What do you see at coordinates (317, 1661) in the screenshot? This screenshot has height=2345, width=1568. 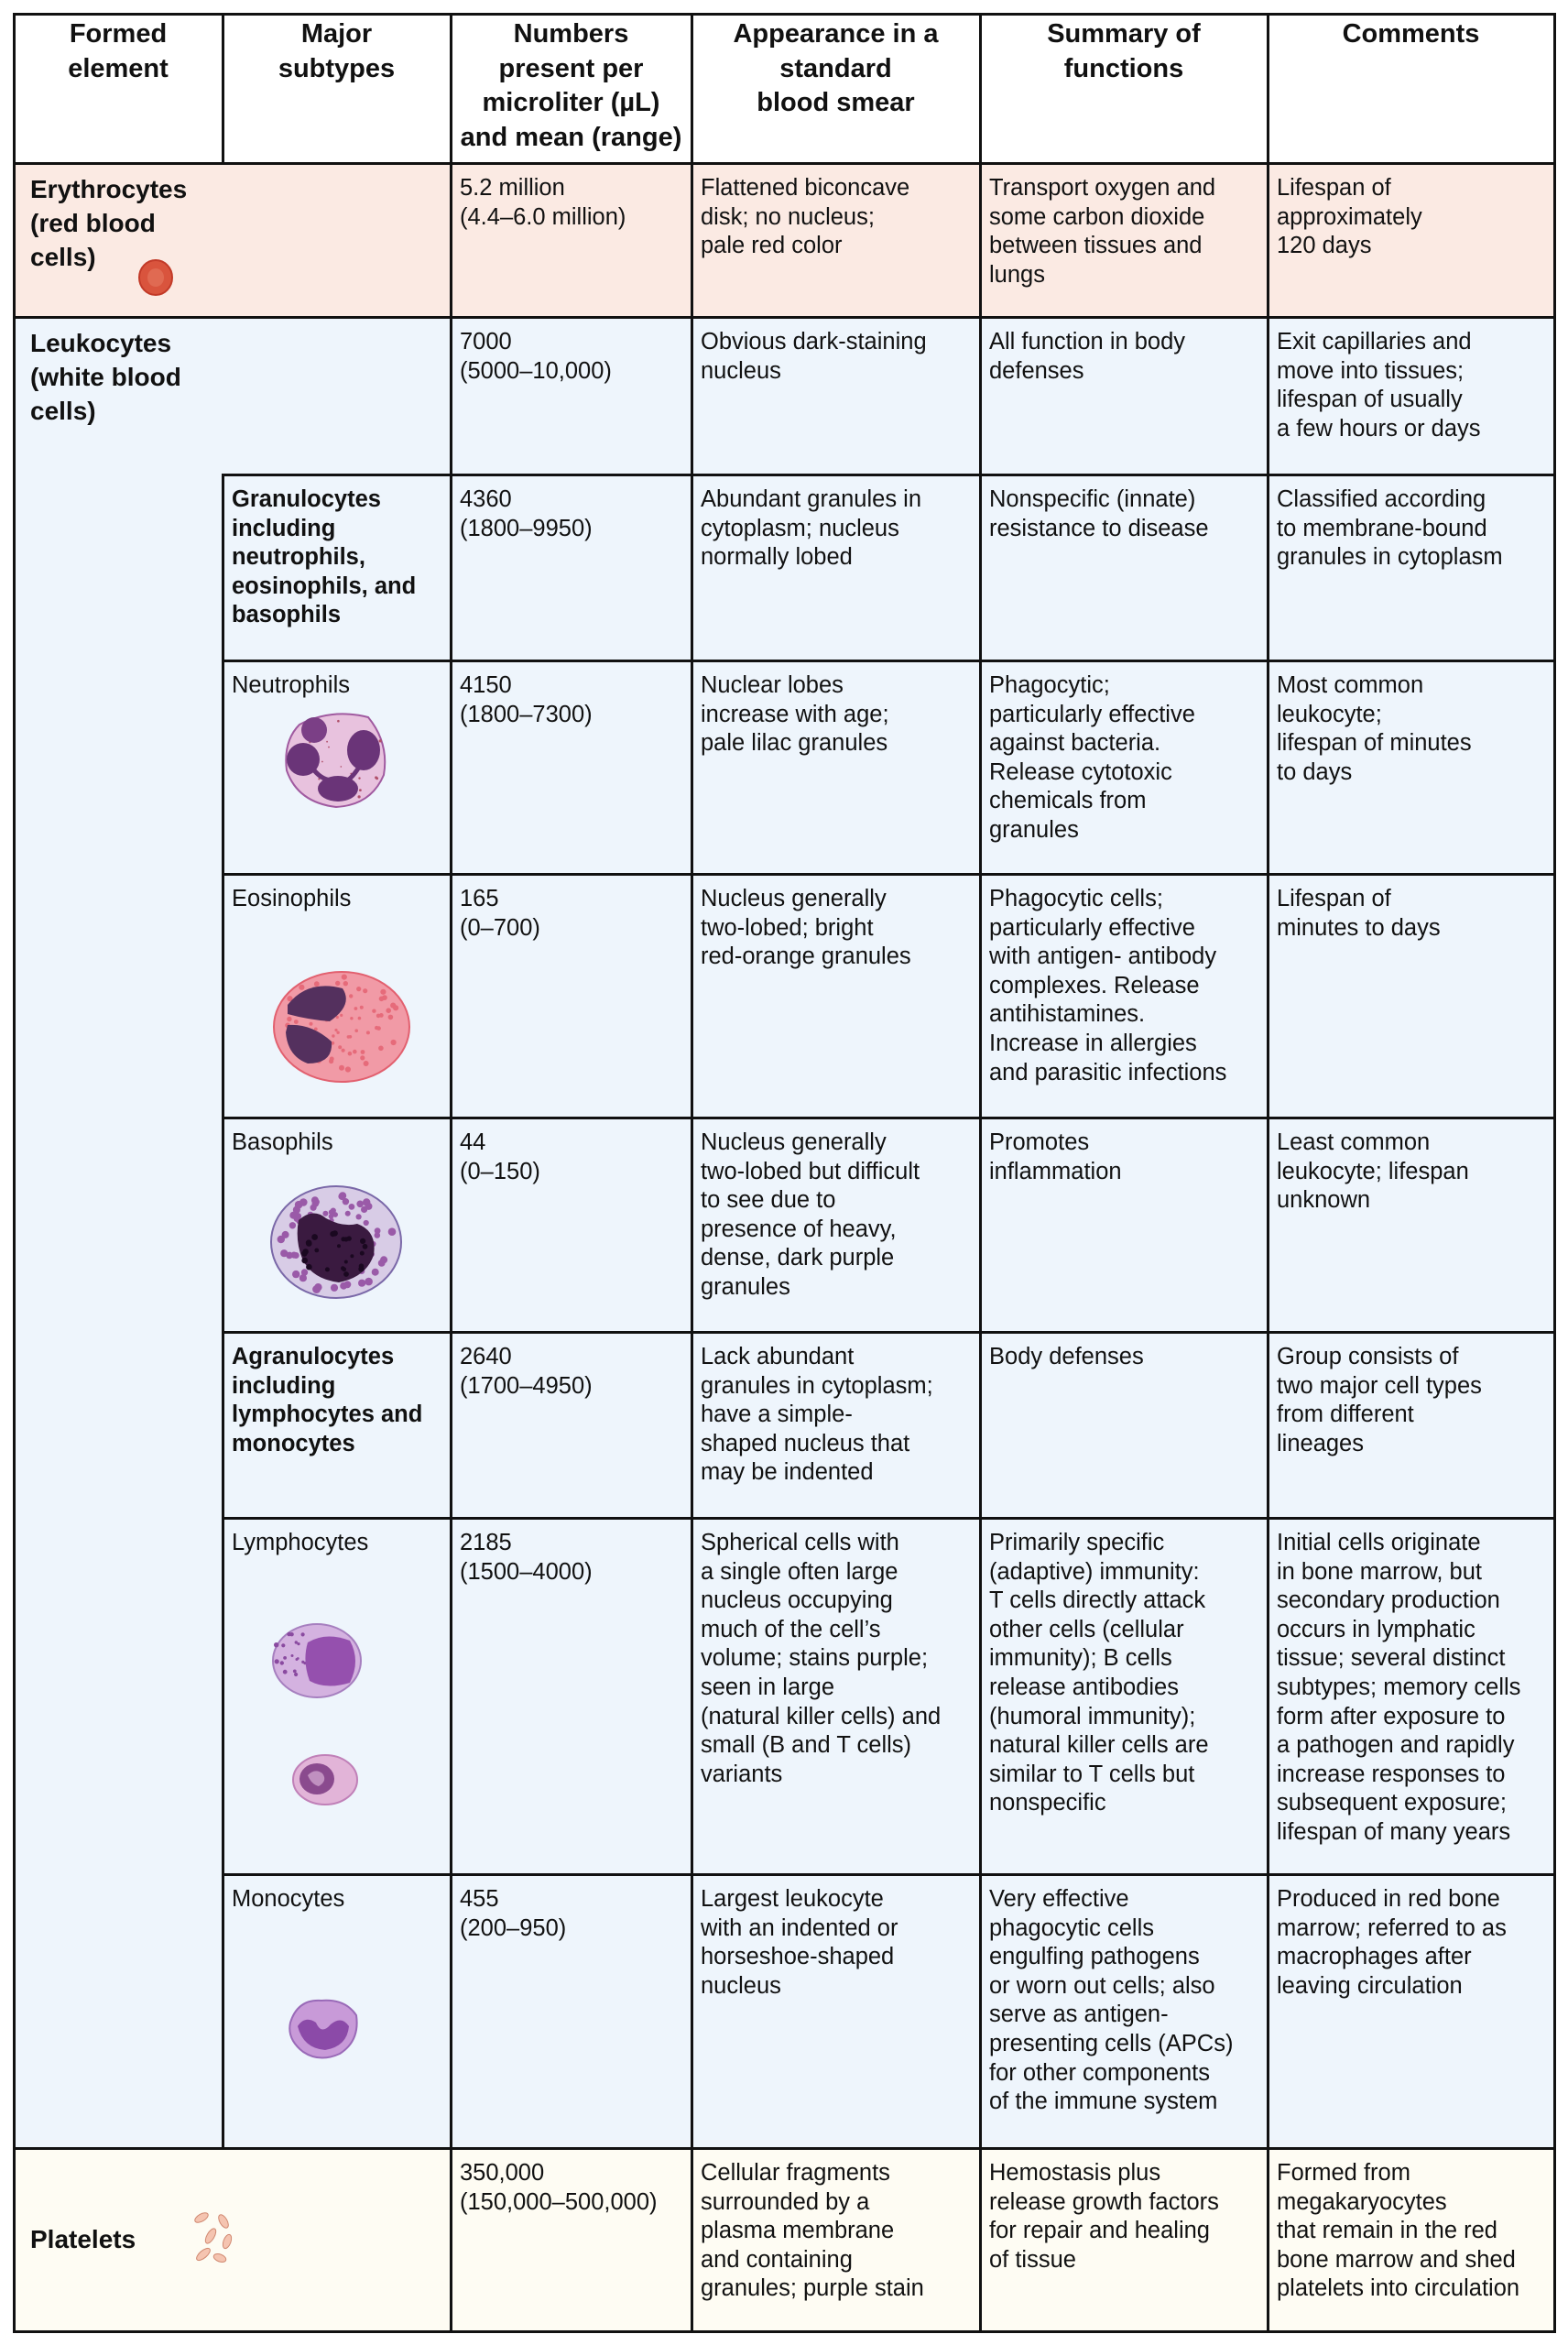 I see `lymphocyte-large-icon` at bounding box center [317, 1661].